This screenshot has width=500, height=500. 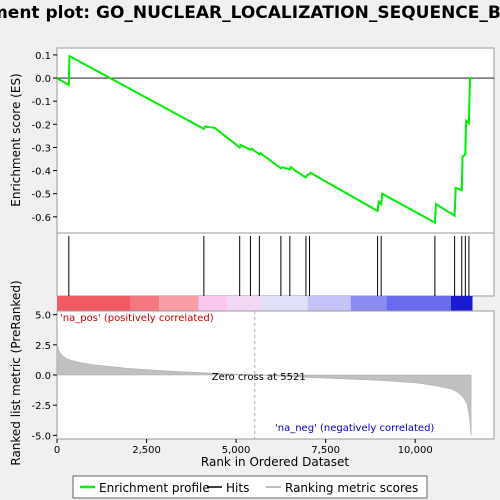 I want to click on legend-metric-label: Ranking metric scores, so click(x=351, y=488).